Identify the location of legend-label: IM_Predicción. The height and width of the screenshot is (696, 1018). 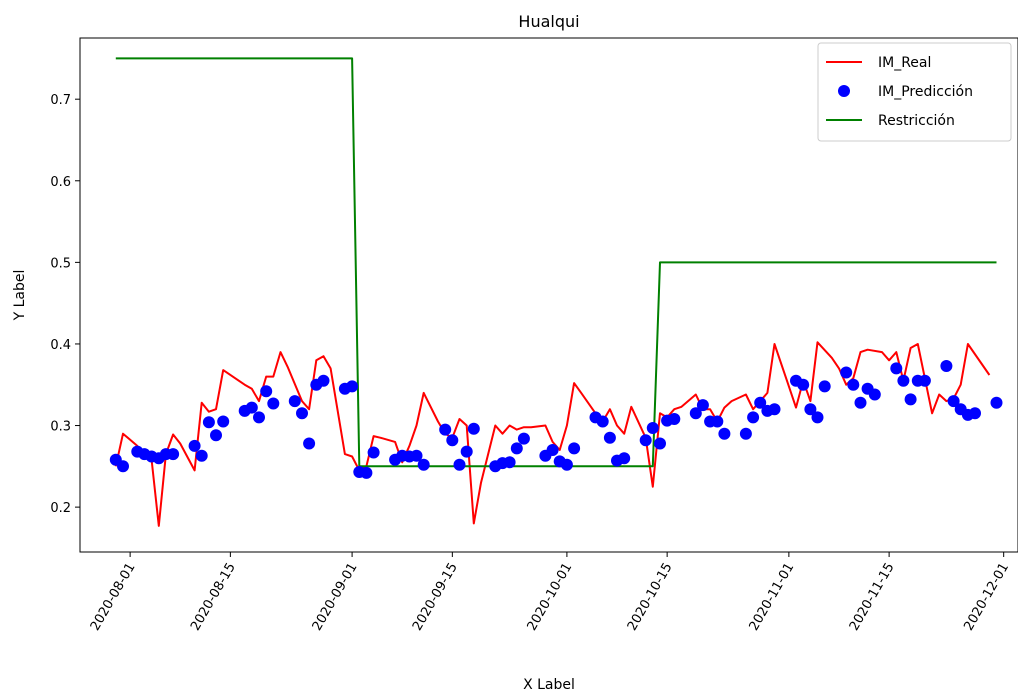
(925, 92).